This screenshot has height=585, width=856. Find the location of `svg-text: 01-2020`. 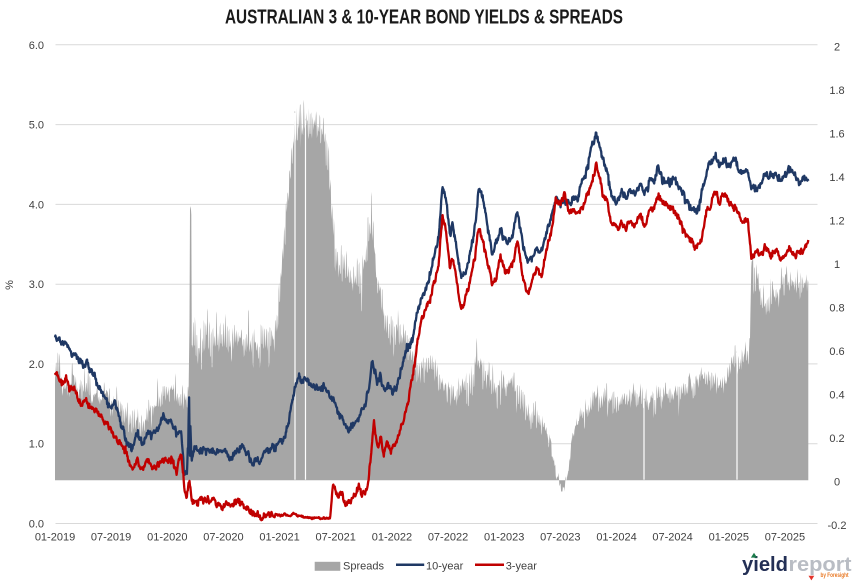

svg-text: 01-2020 is located at coordinates (167, 538).